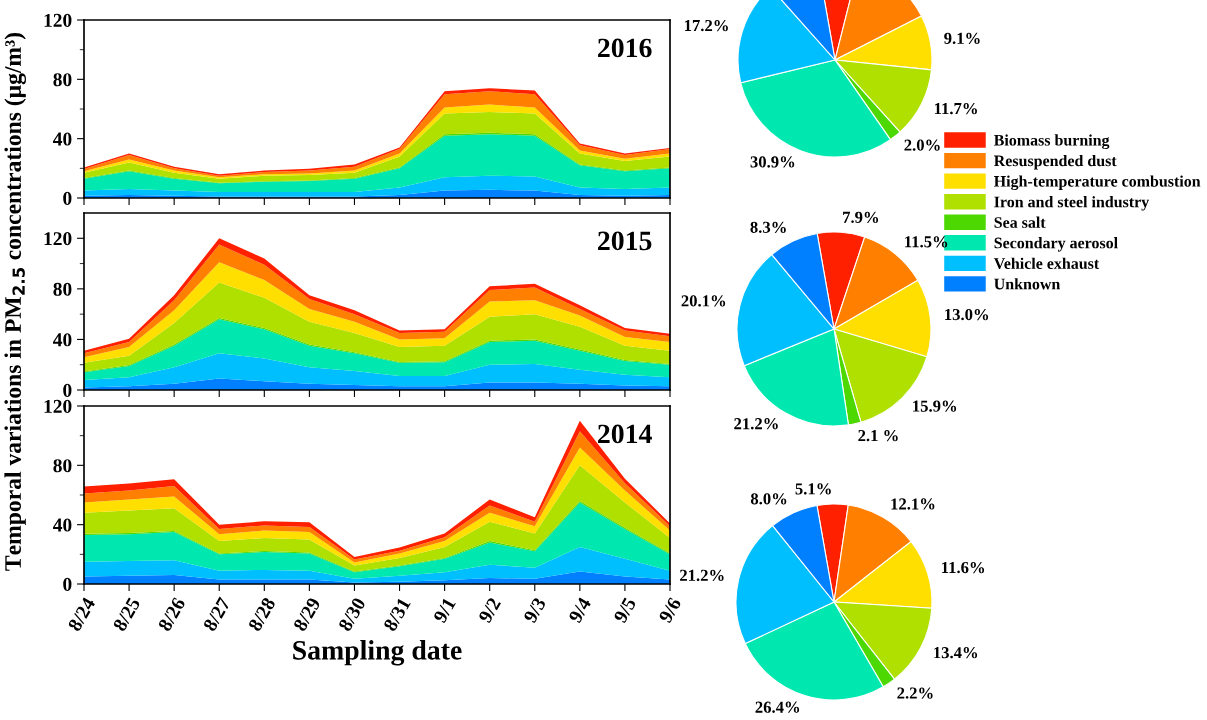 This screenshot has width=1207, height=720. What do you see at coordinates (955, 108) in the screenshot?
I see `data-label: 11.7%` at bounding box center [955, 108].